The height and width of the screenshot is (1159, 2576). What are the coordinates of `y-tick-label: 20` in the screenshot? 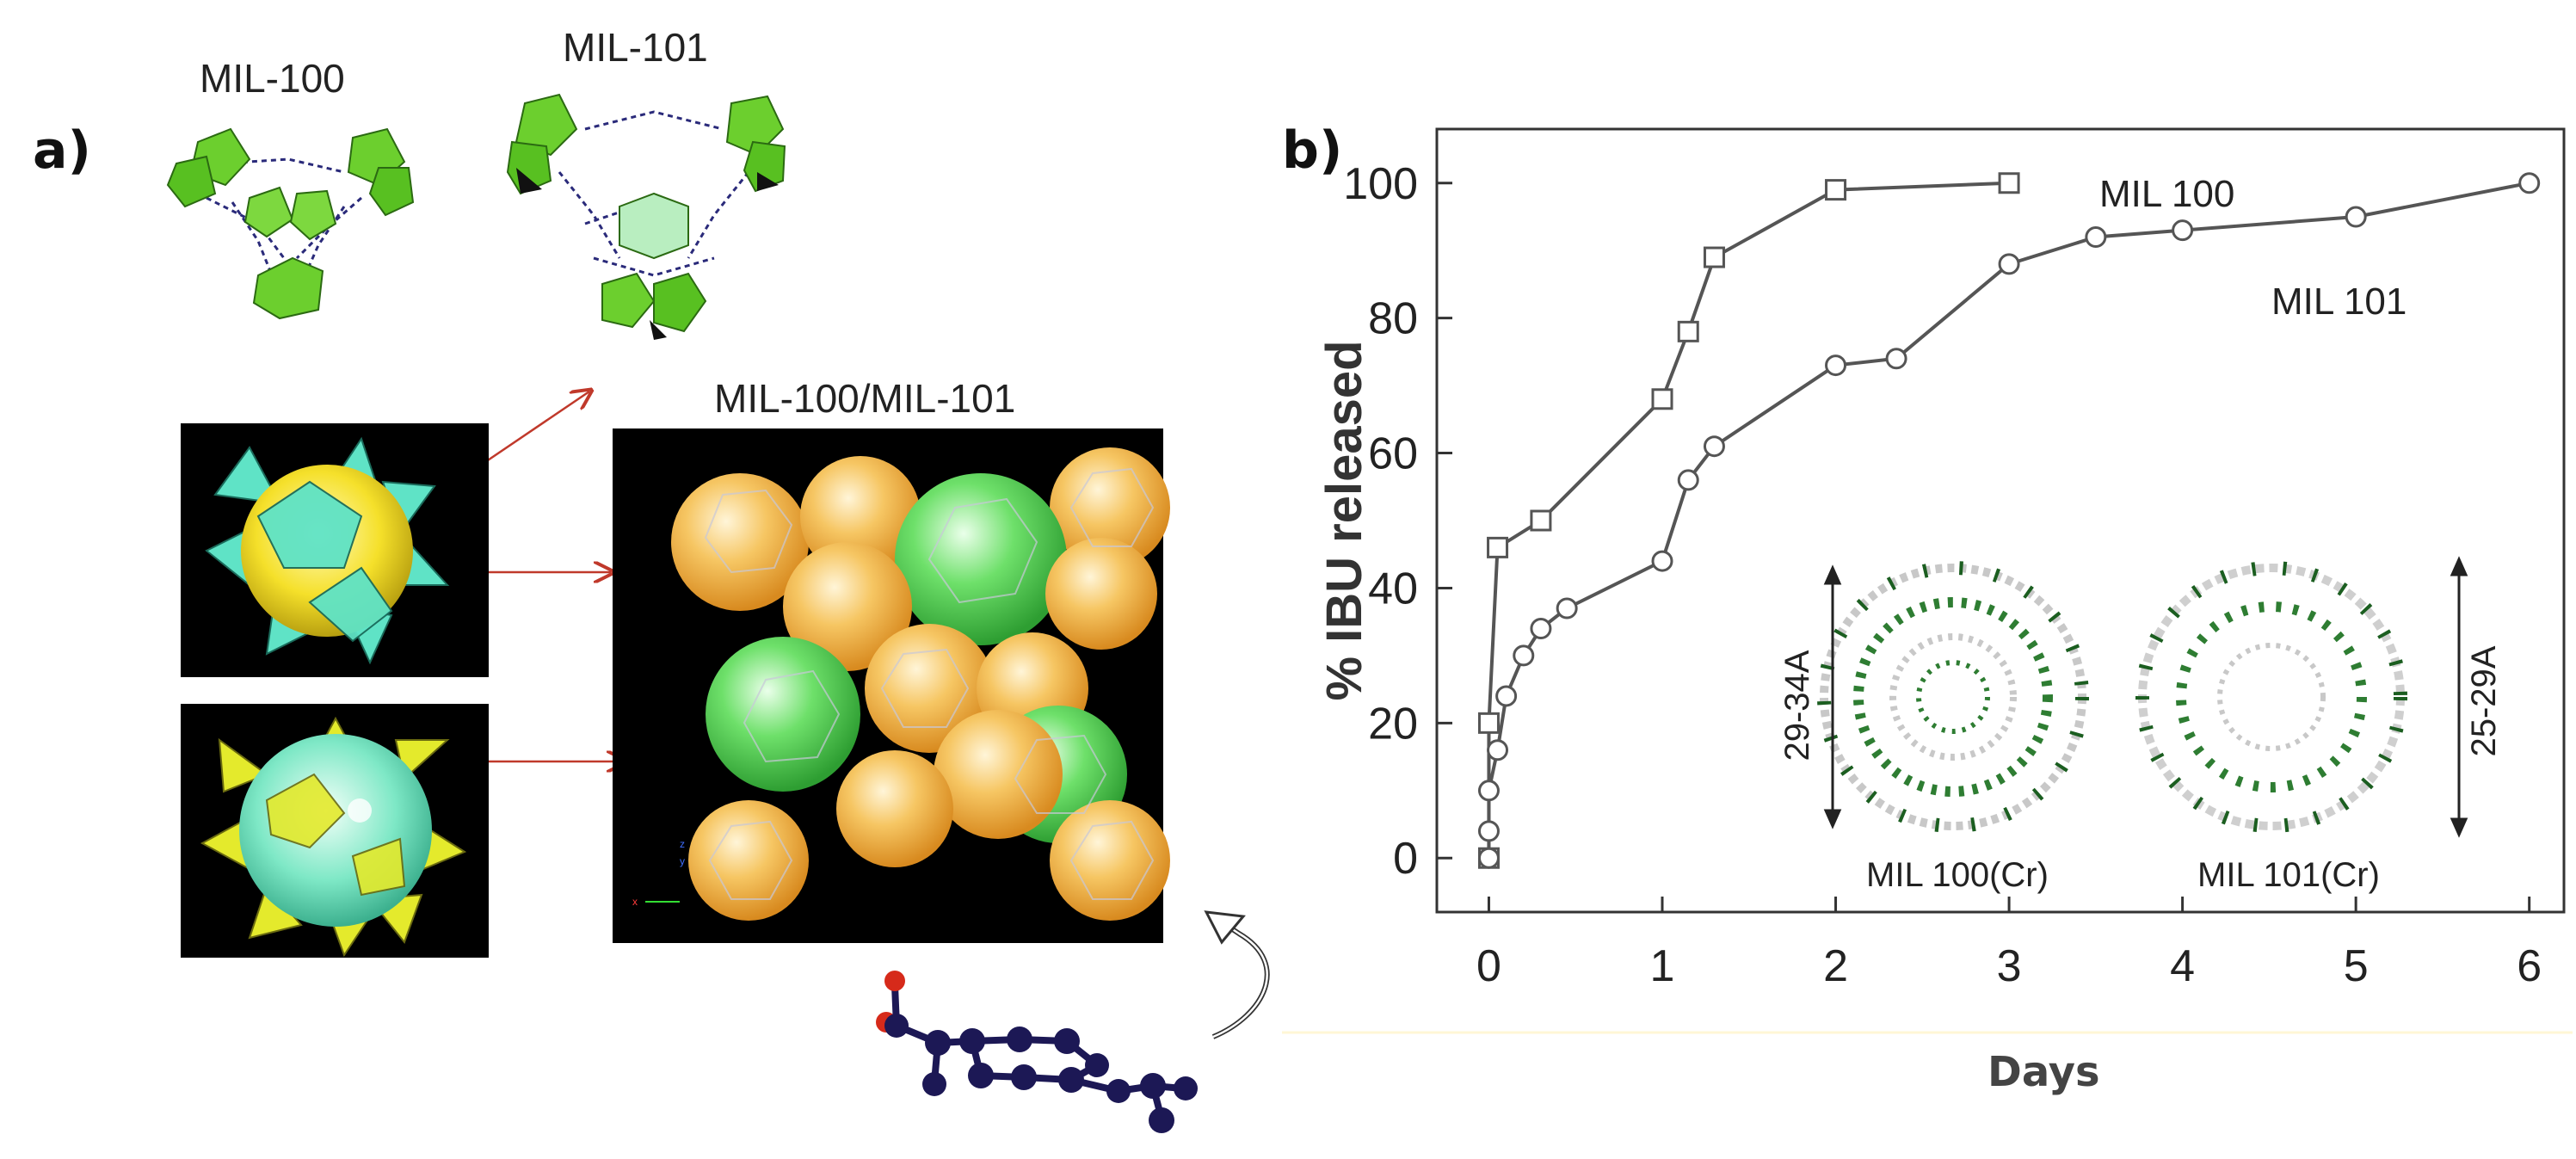 It's located at (1393, 724).